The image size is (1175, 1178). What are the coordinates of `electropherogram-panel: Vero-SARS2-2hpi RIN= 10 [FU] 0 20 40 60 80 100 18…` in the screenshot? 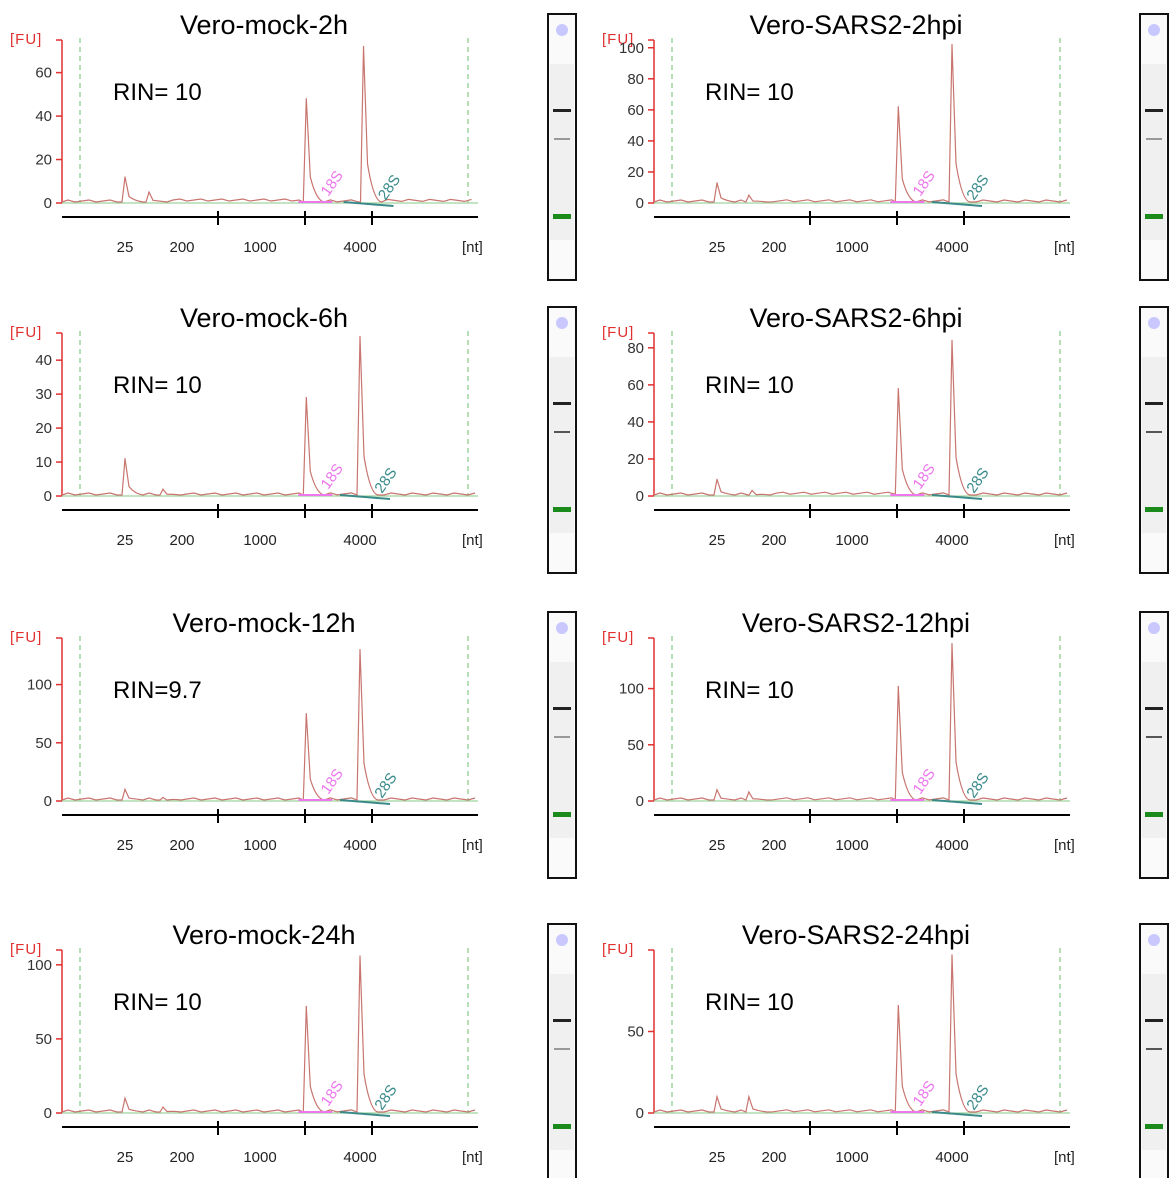 It's located at (885, 145).